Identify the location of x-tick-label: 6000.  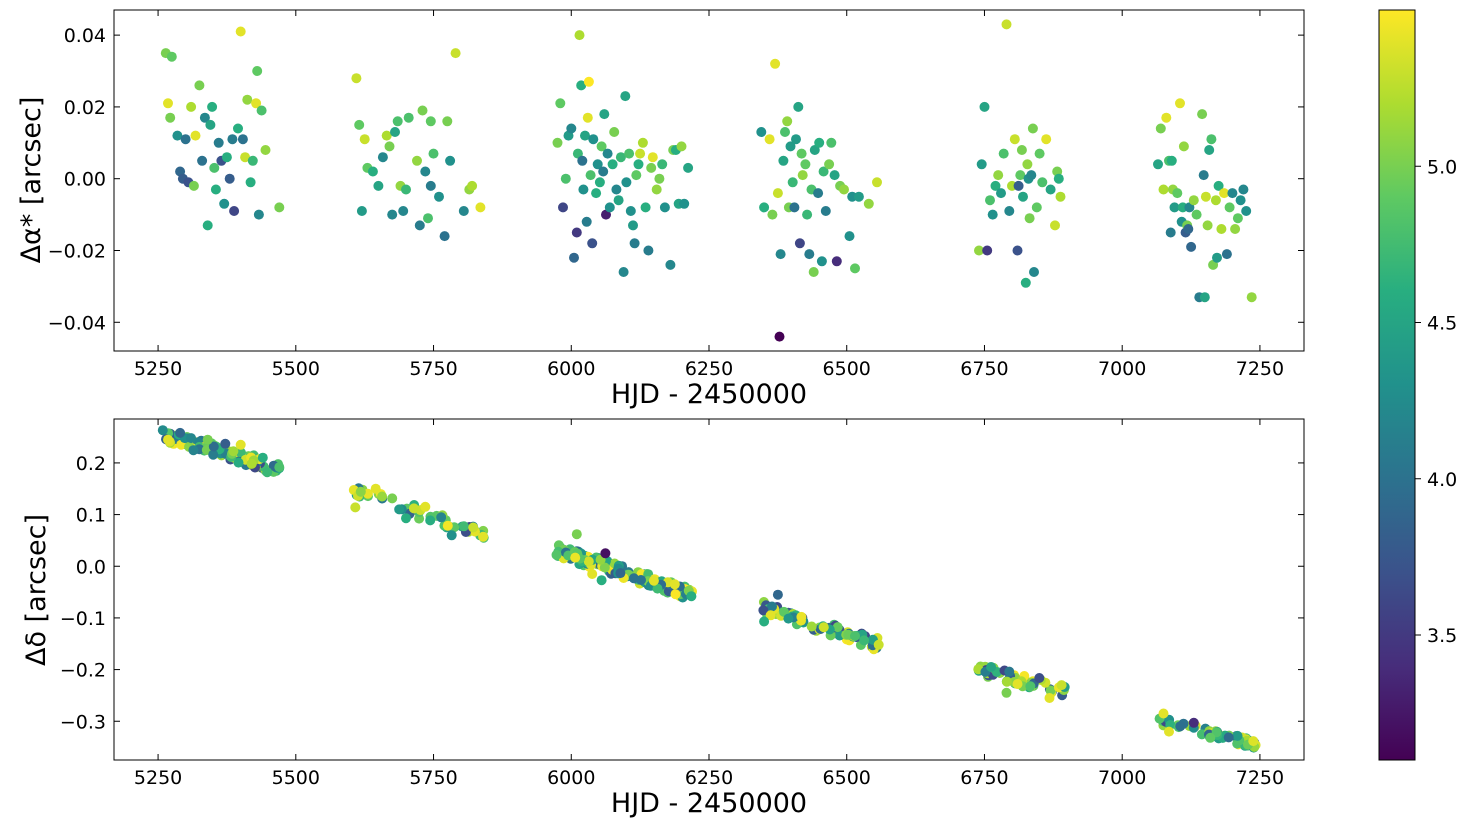
(571, 369).